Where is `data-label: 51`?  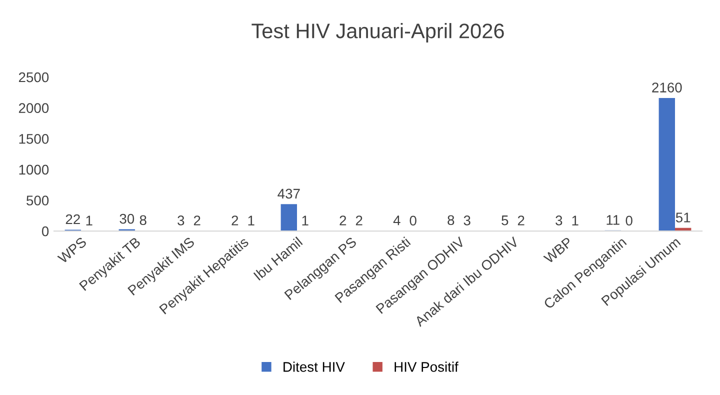 data-label: 51 is located at coordinates (683, 217).